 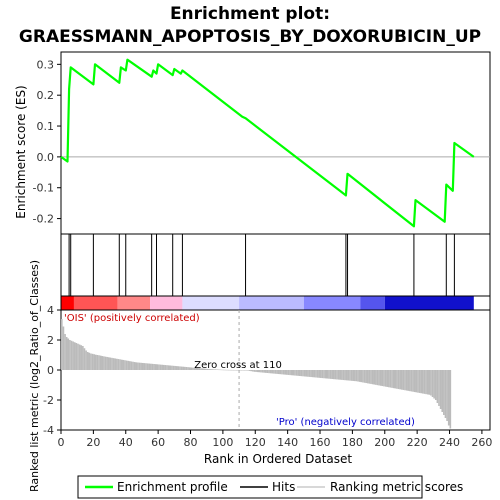 I want to click on x-axis-label: Rank in Ordered Dataset, so click(x=278, y=459).